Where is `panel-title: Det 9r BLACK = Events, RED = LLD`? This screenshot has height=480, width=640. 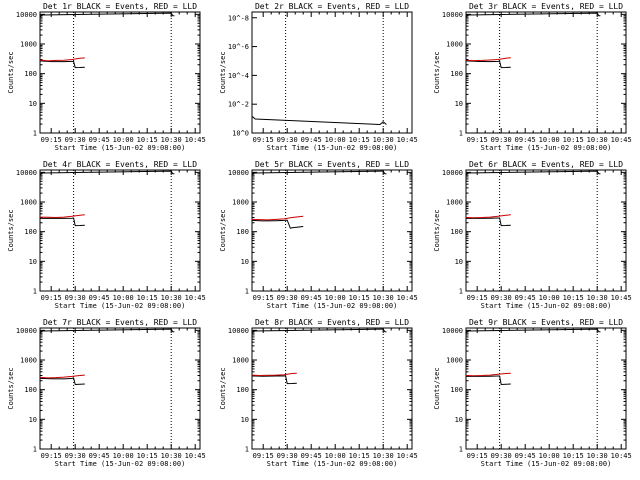
panel-title: Det 9r BLACK = Events, RED = LLD is located at coordinates (546, 322).